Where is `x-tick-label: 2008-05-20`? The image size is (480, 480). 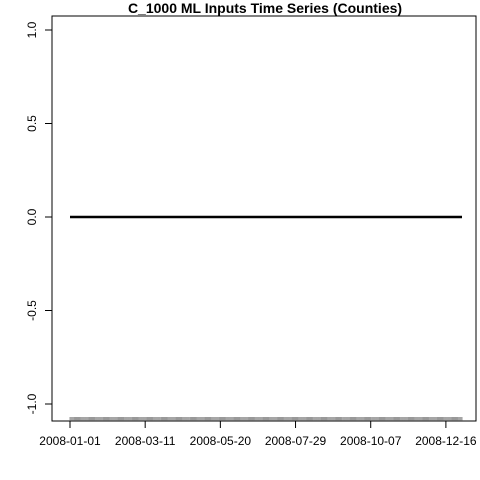
x-tick-label: 2008-05-20 is located at coordinates (221, 441).